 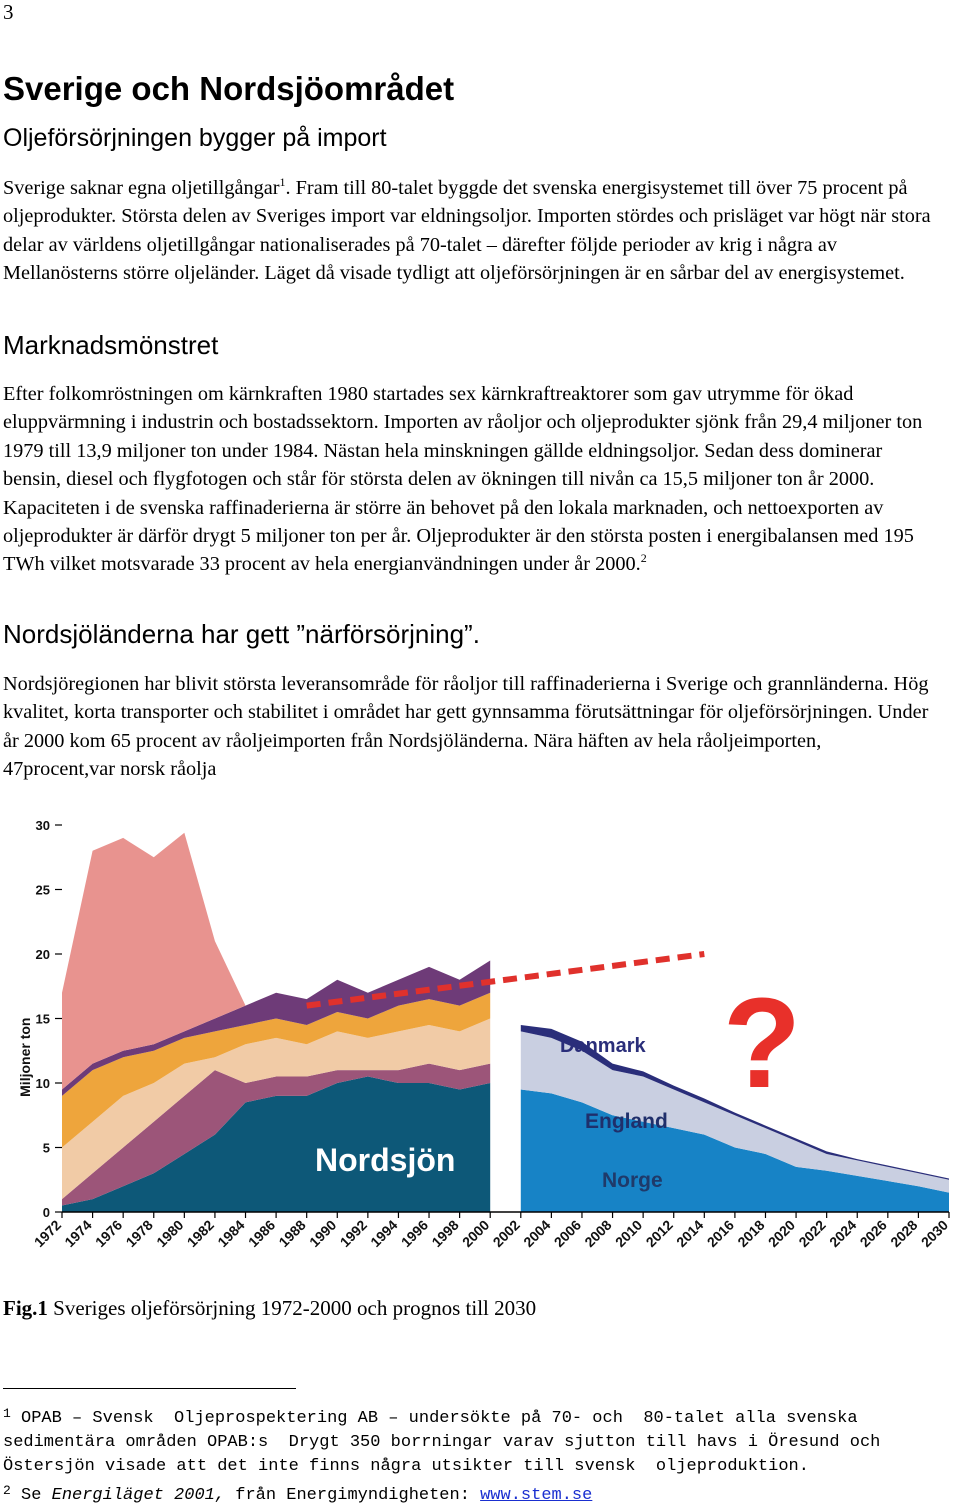 I want to click on annotation: ?, so click(x=762, y=1043).